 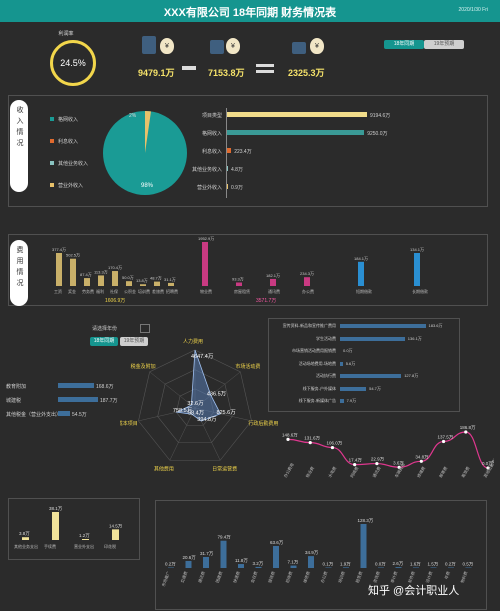 I want to click on filter-icon, so click(x=145, y=328).